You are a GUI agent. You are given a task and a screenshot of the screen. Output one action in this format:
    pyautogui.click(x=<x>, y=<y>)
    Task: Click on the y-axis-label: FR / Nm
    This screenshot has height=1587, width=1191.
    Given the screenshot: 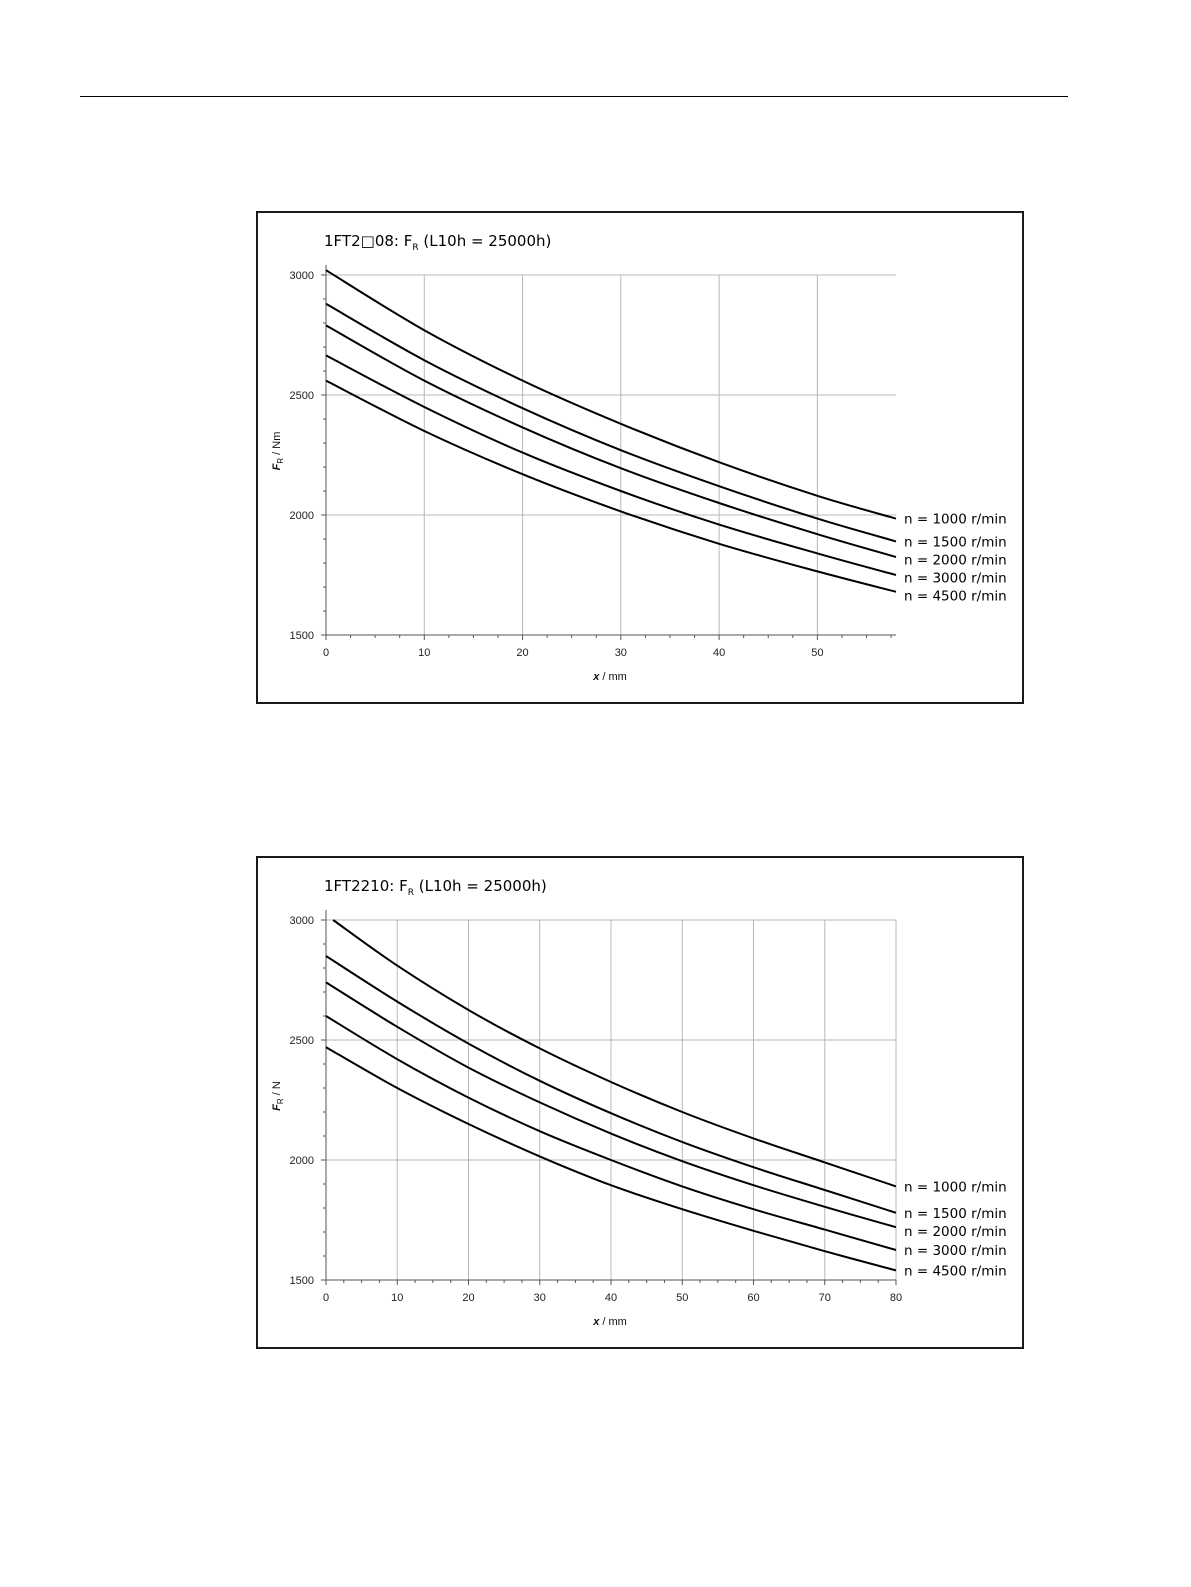 What is the action you would take?
    pyautogui.click(x=278, y=451)
    